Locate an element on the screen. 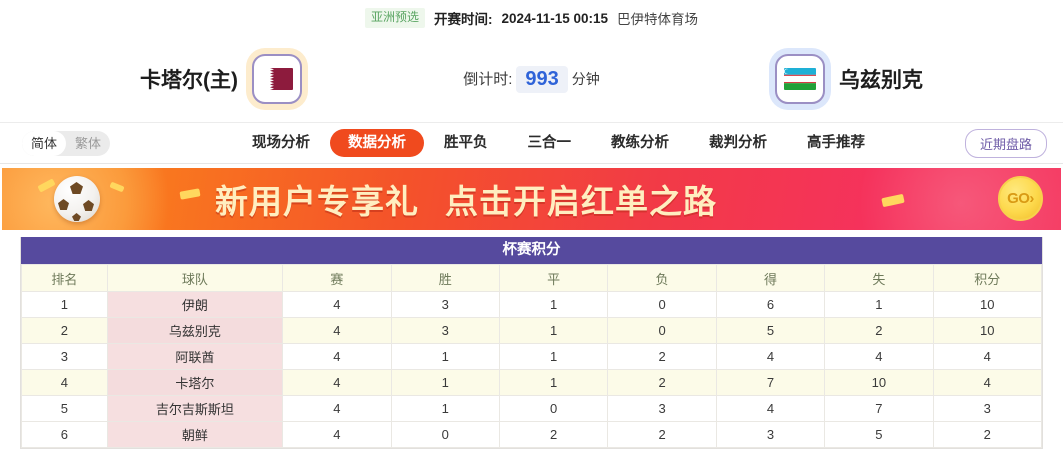 The image size is (1063, 465). col-header-goals-against: 失 is located at coordinates (879, 278).